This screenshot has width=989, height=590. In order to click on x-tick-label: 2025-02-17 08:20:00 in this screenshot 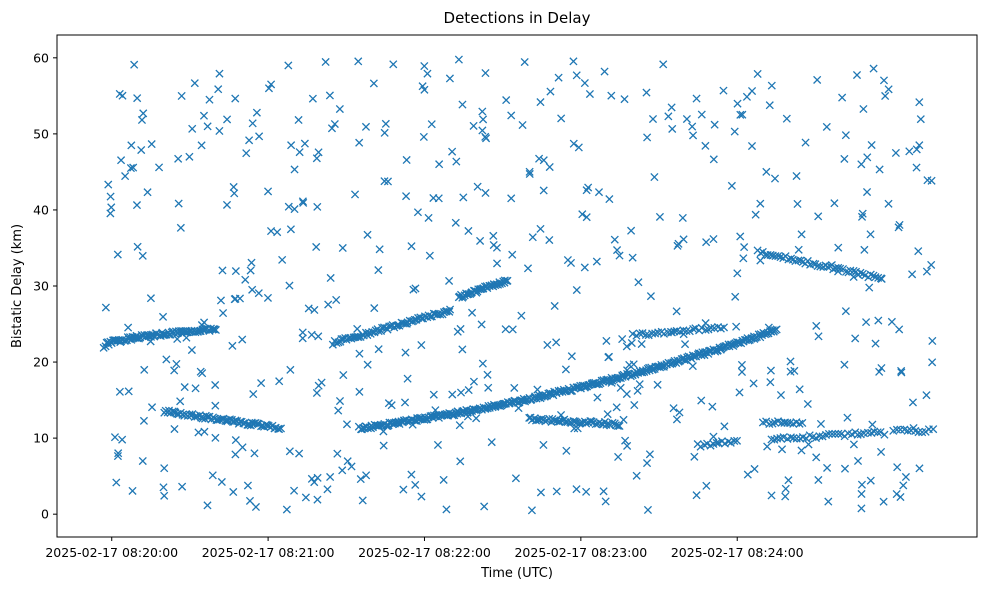, I will do `click(111, 552)`.